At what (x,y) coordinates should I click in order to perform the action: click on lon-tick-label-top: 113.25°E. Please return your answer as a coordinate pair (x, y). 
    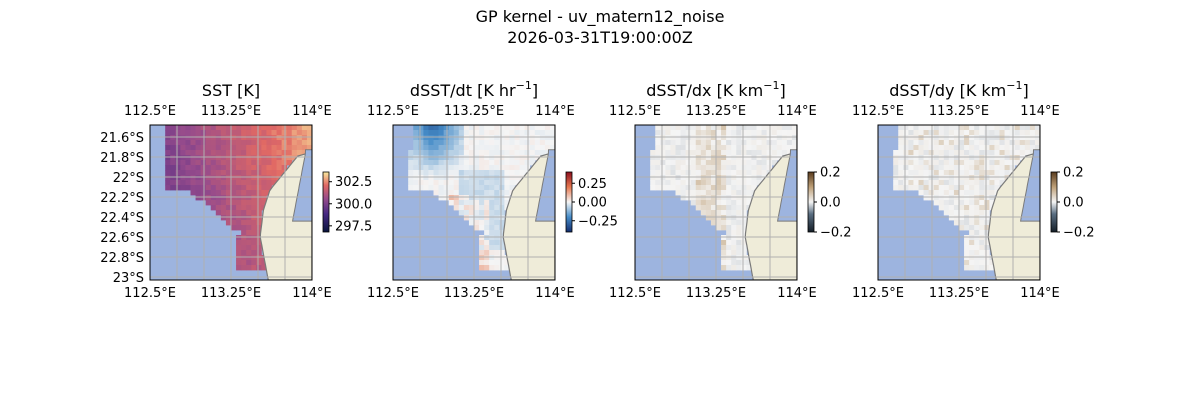
    Looking at the image, I should click on (959, 111).